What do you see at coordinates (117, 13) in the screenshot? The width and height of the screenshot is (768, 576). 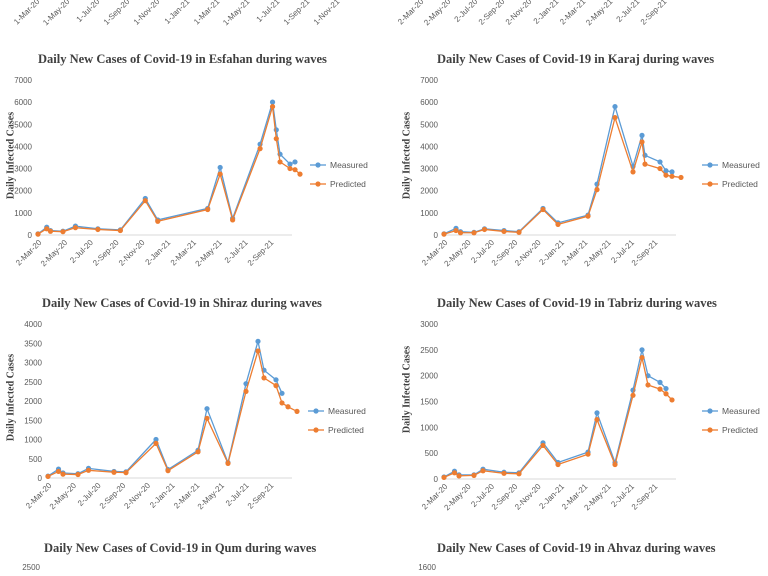 I see `xtick-label: 1-Sep-20` at bounding box center [117, 13].